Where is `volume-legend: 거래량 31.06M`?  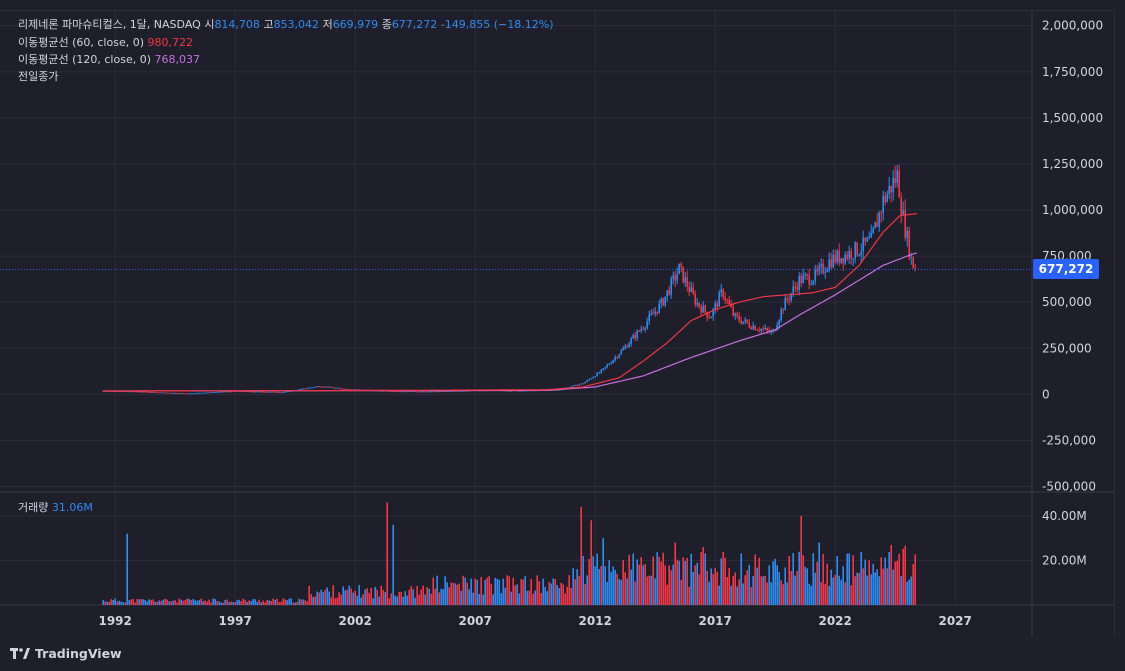
volume-legend: 거래량 31.06M is located at coordinates (55, 508).